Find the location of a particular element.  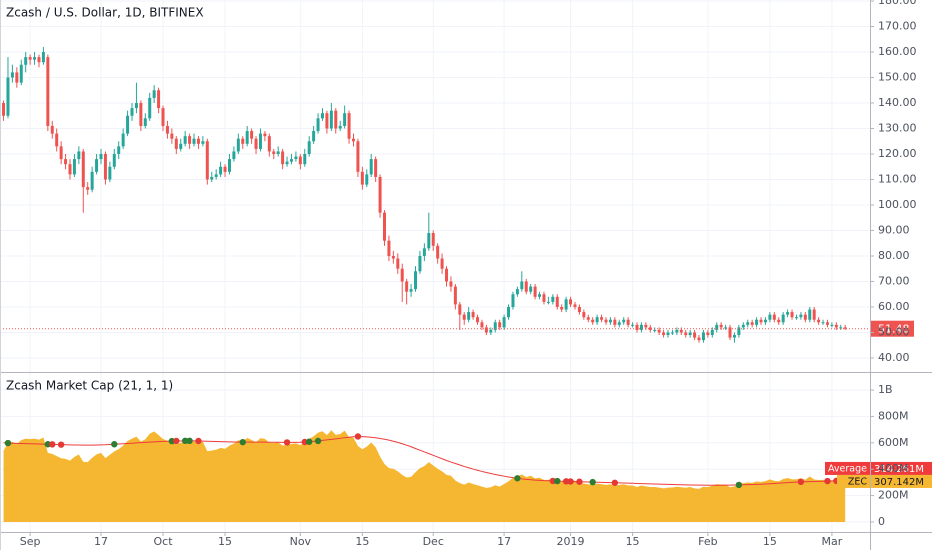

last-price-box is located at coordinates (892, 328).